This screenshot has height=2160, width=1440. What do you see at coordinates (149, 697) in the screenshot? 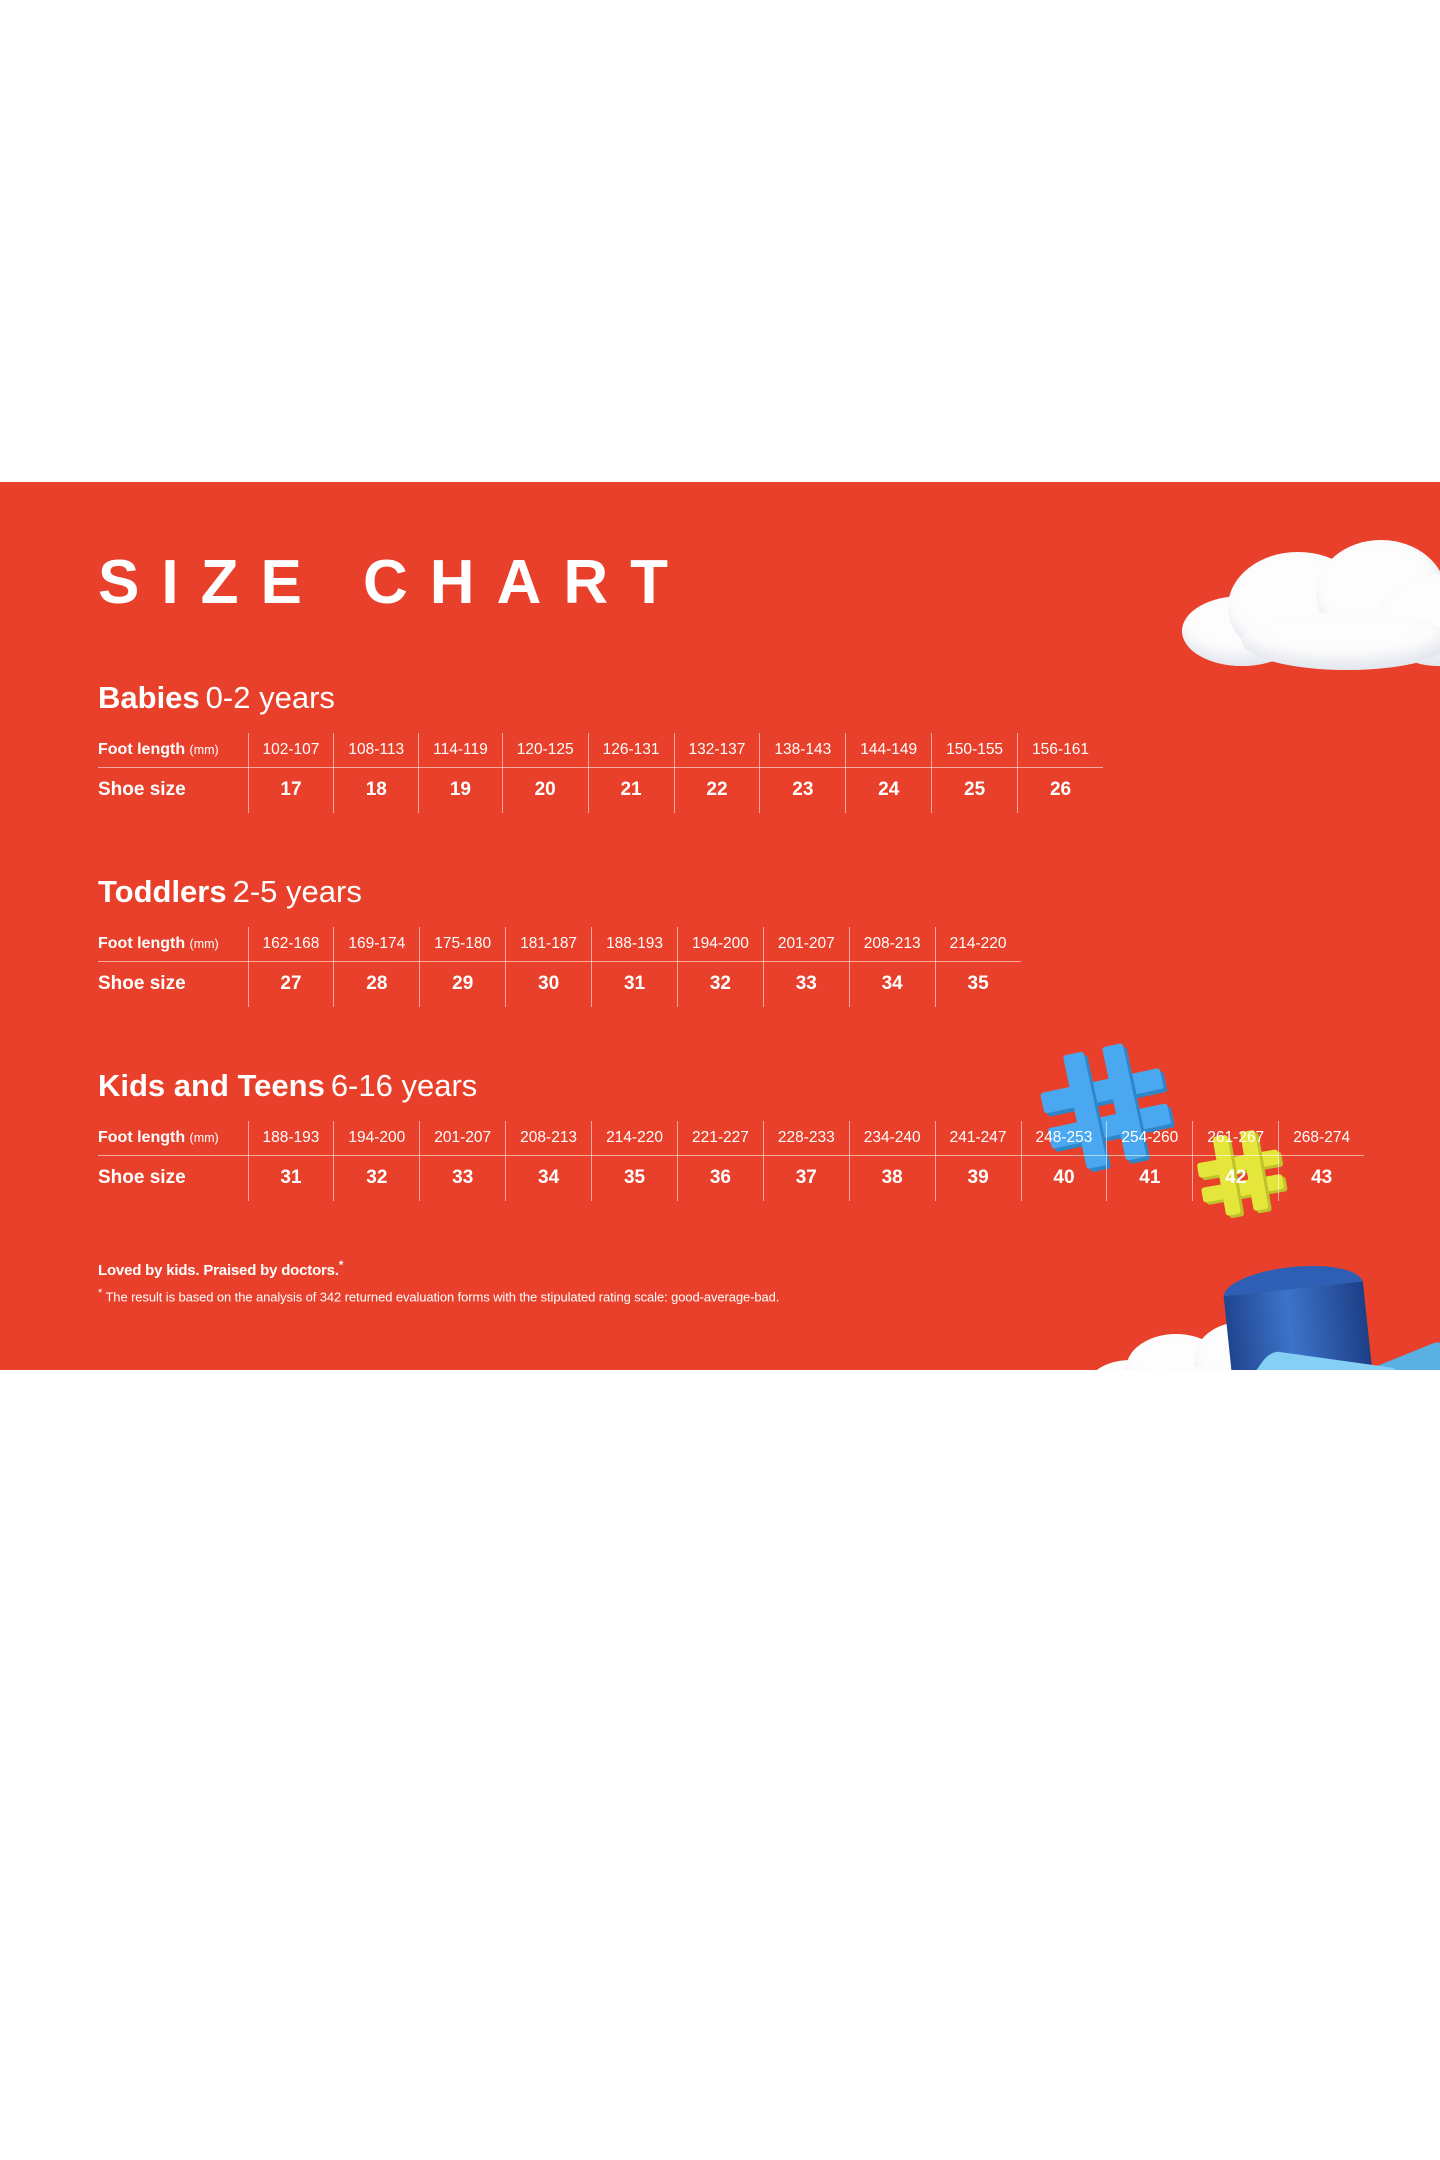
I see `section-name: Babies` at bounding box center [149, 697].